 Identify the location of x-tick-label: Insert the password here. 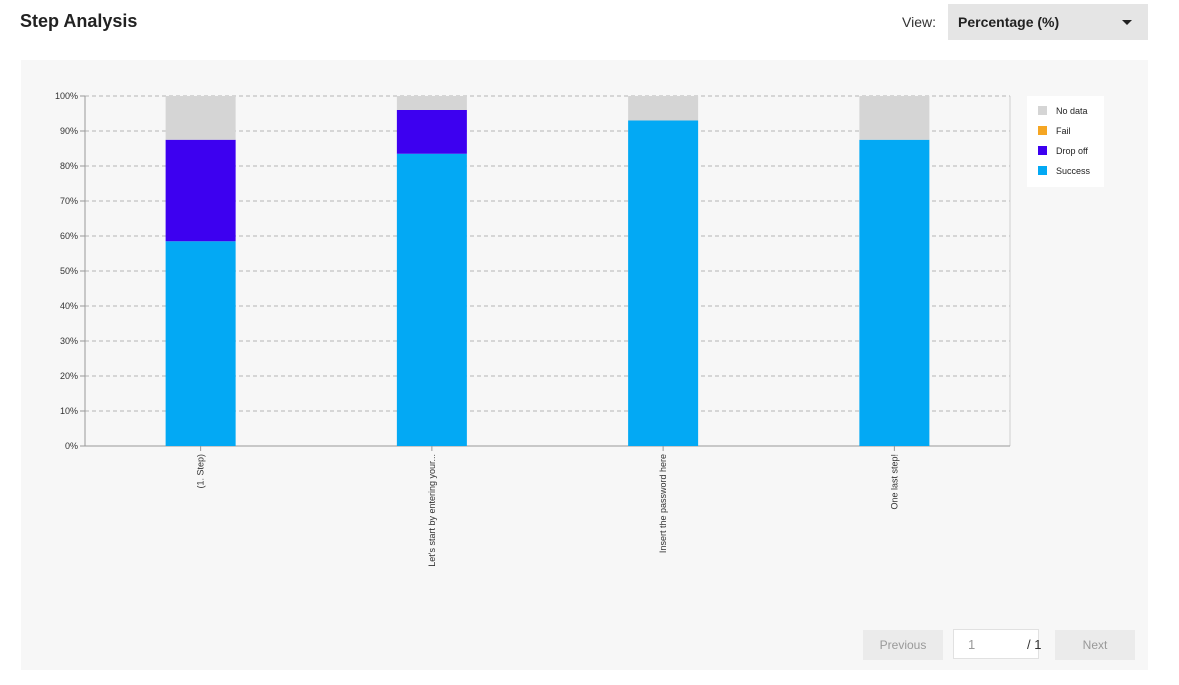
(663, 503).